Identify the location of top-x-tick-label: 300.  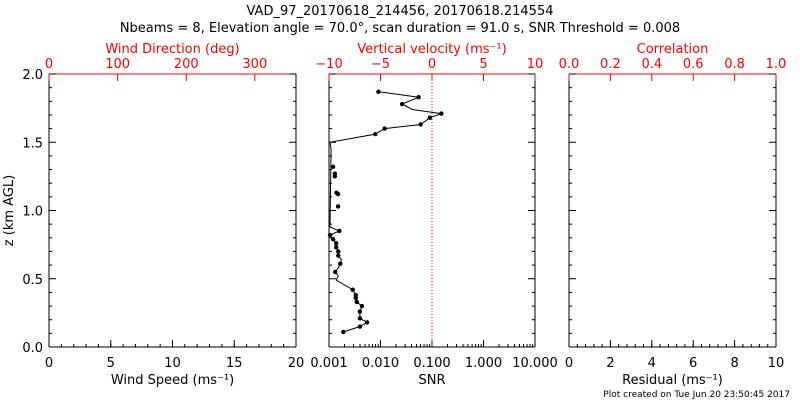
(254, 64).